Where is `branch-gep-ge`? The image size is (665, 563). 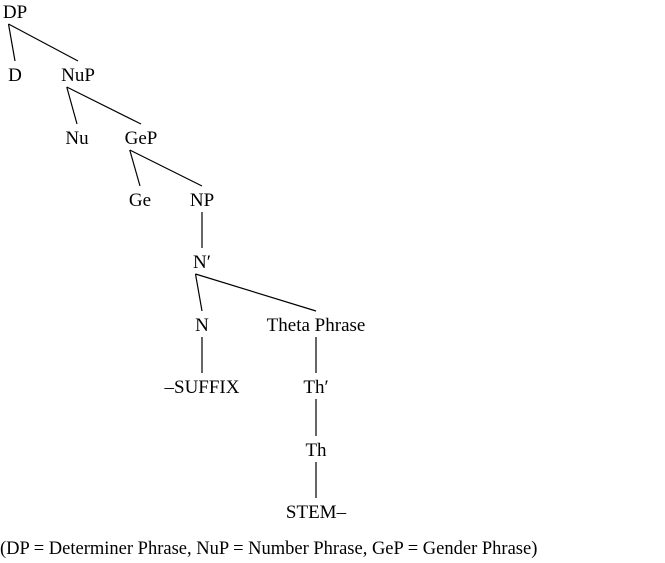
branch-gep-ge is located at coordinates (135, 168).